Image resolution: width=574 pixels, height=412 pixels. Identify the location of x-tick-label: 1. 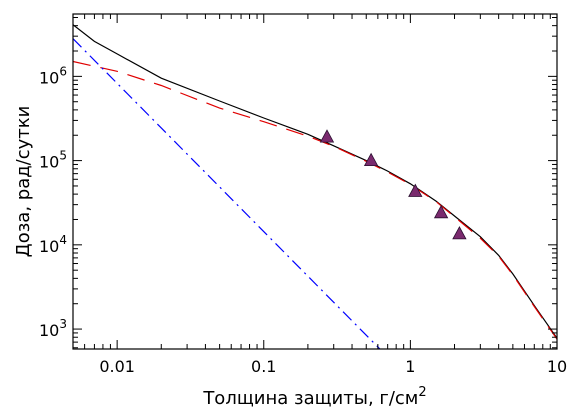
(410, 366).